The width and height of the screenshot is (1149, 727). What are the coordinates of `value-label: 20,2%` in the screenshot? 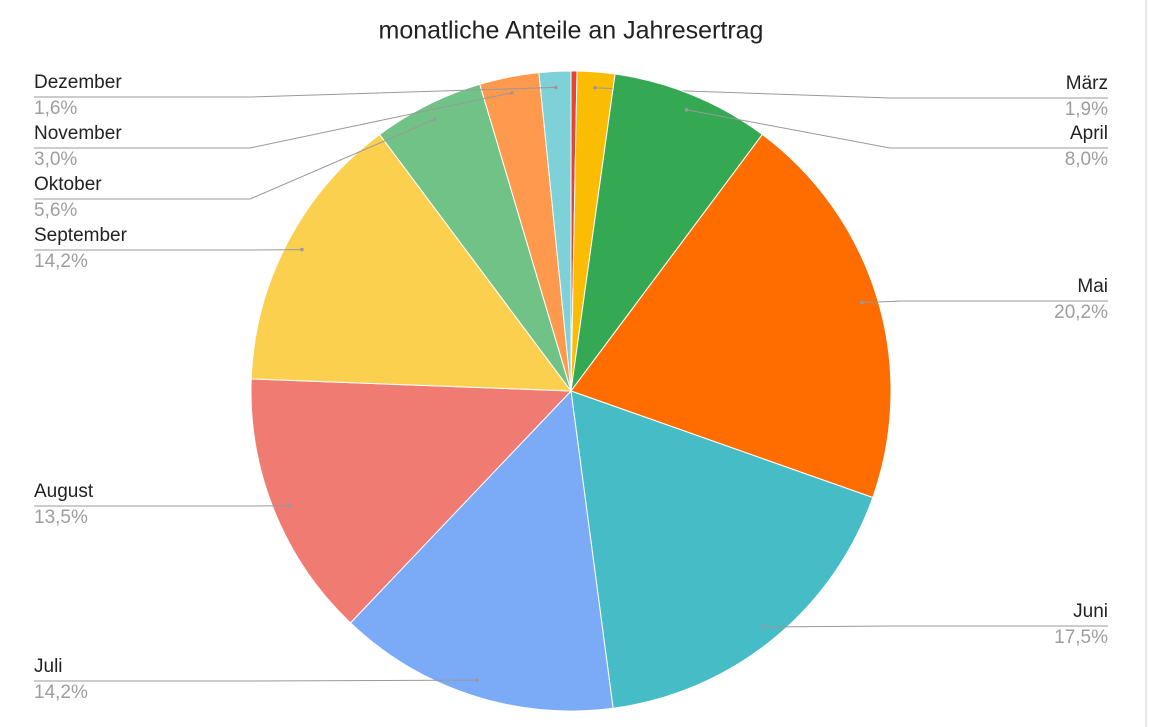 It's located at (1081, 312).